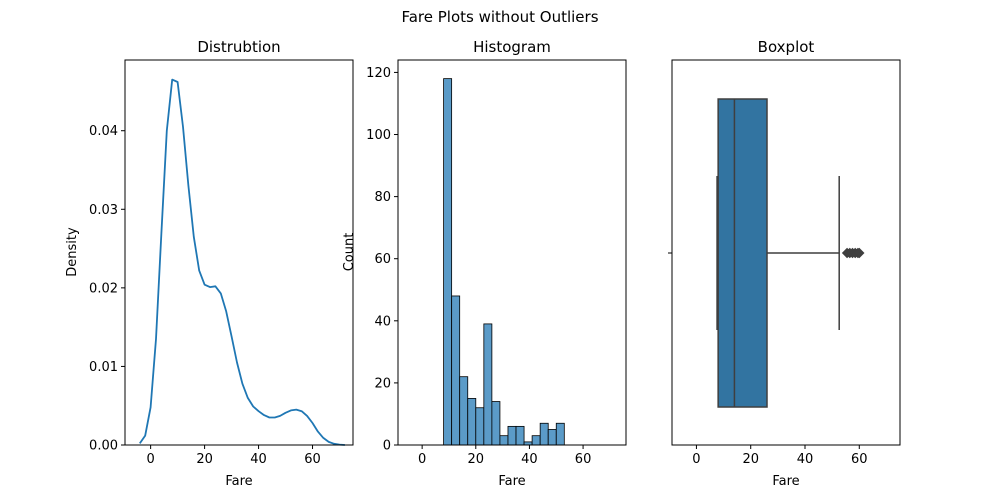 This screenshot has width=1000, height=504. I want to click on distribution-xtick-label: 60, so click(312, 459).